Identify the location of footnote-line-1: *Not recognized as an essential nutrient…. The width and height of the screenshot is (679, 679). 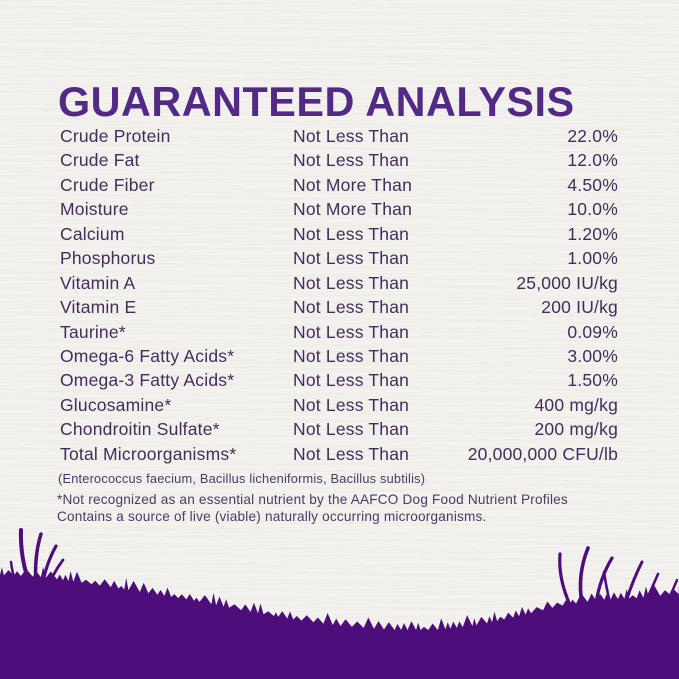
(312, 499).